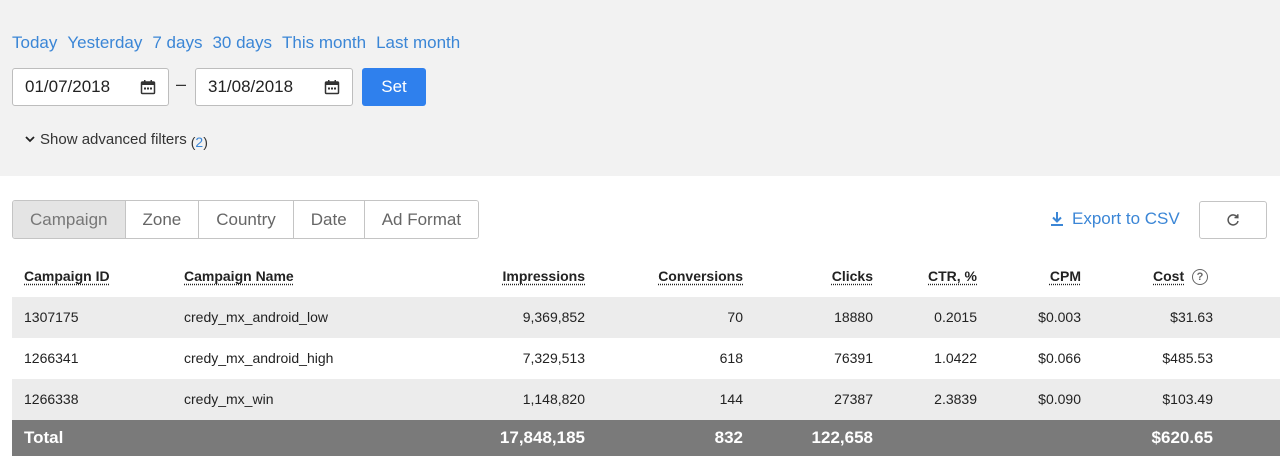 Image resolution: width=1280 pixels, height=462 pixels. What do you see at coordinates (1187, 358) in the screenshot?
I see `cell-cost: $485.53` at bounding box center [1187, 358].